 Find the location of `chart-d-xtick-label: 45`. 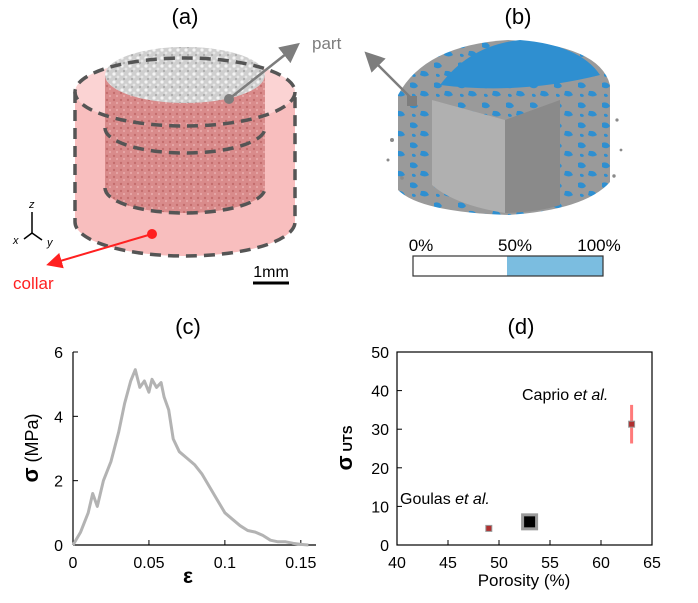

chart-d-xtick-label: 45 is located at coordinates (448, 563).